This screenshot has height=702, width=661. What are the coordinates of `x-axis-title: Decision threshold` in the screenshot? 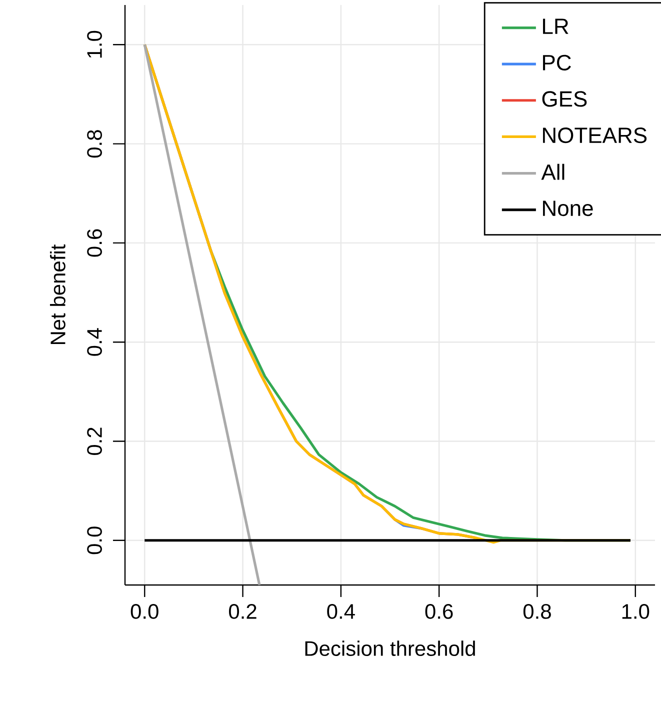 It's located at (390, 648).